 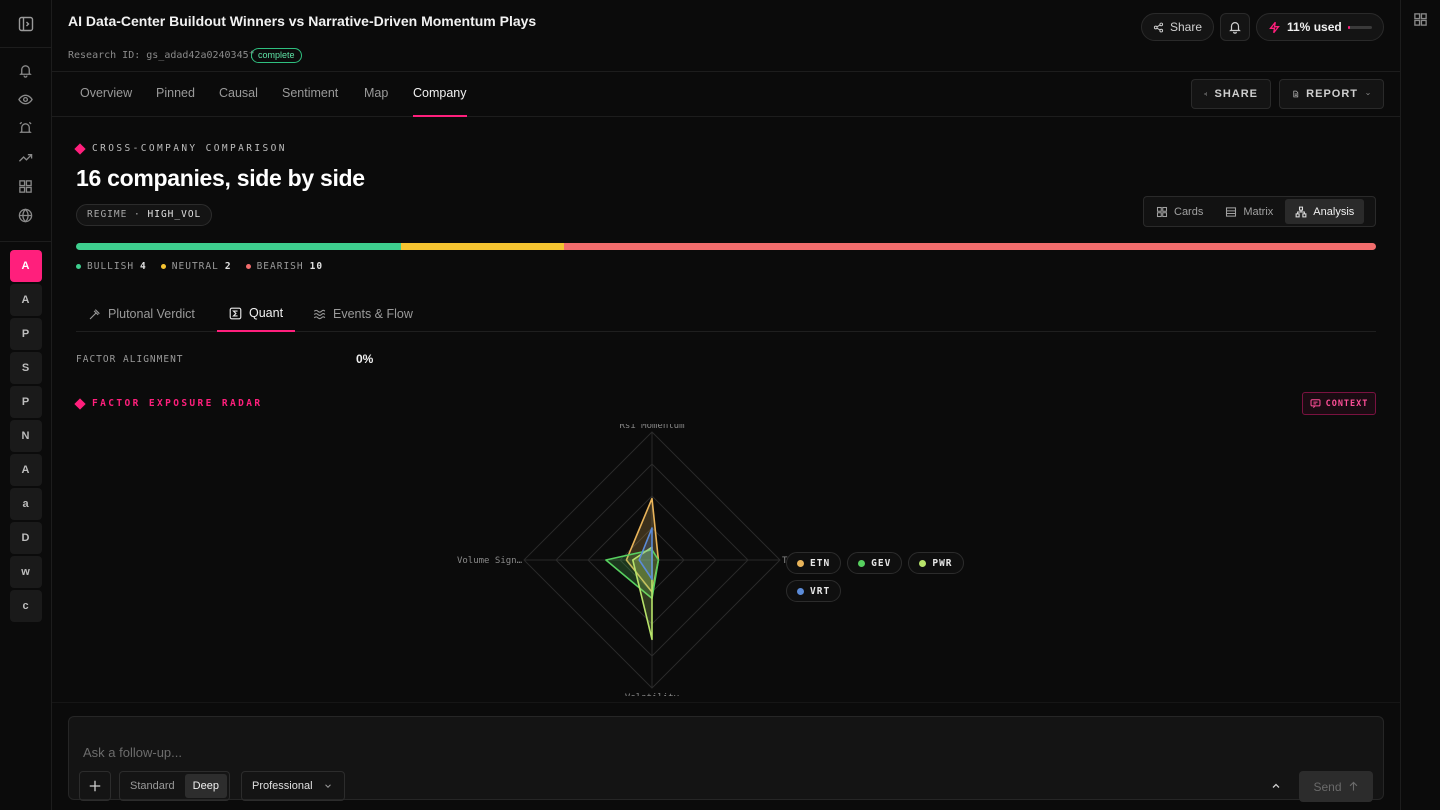 What do you see at coordinates (168, 403) in the screenshot?
I see `radar-kicker: FACTOR EXPOSURE RADAR` at bounding box center [168, 403].